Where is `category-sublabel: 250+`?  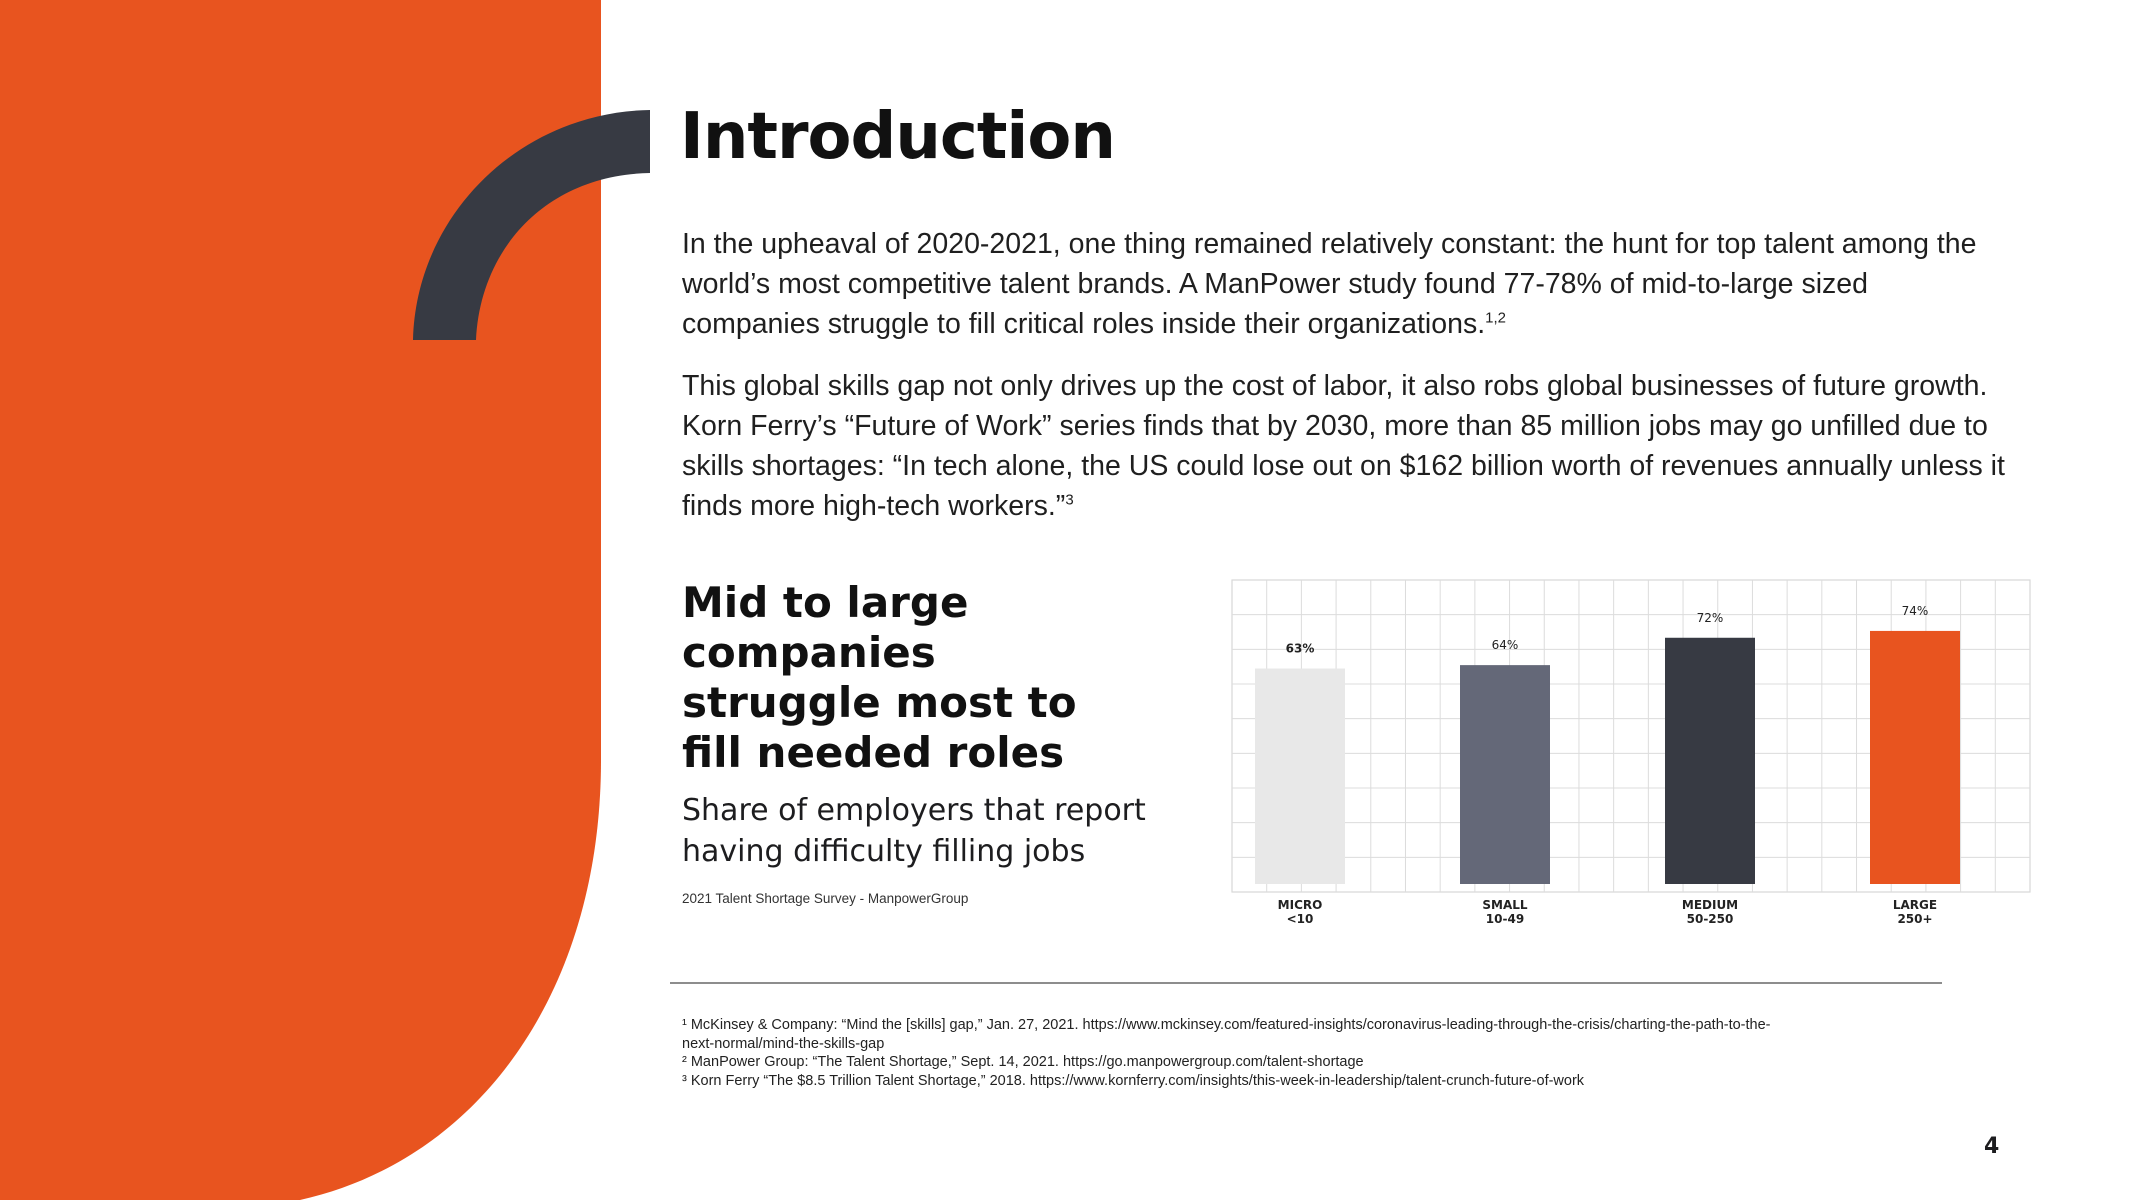
category-sublabel: 250+ is located at coordinates (1914, 919).